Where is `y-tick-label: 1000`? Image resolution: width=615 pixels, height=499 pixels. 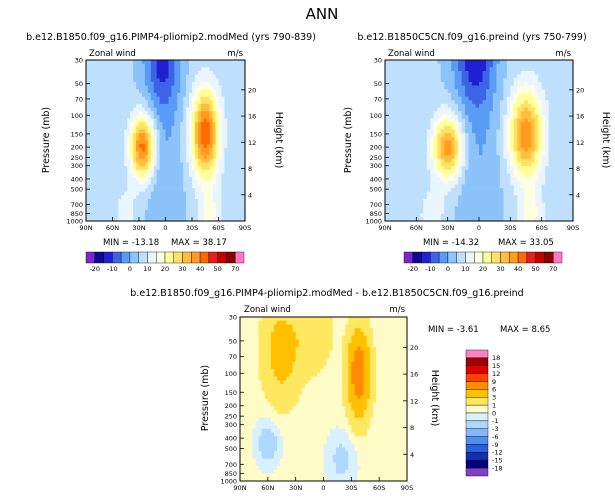 y-tick-label: 1000 is located at coordinates (74, 222).